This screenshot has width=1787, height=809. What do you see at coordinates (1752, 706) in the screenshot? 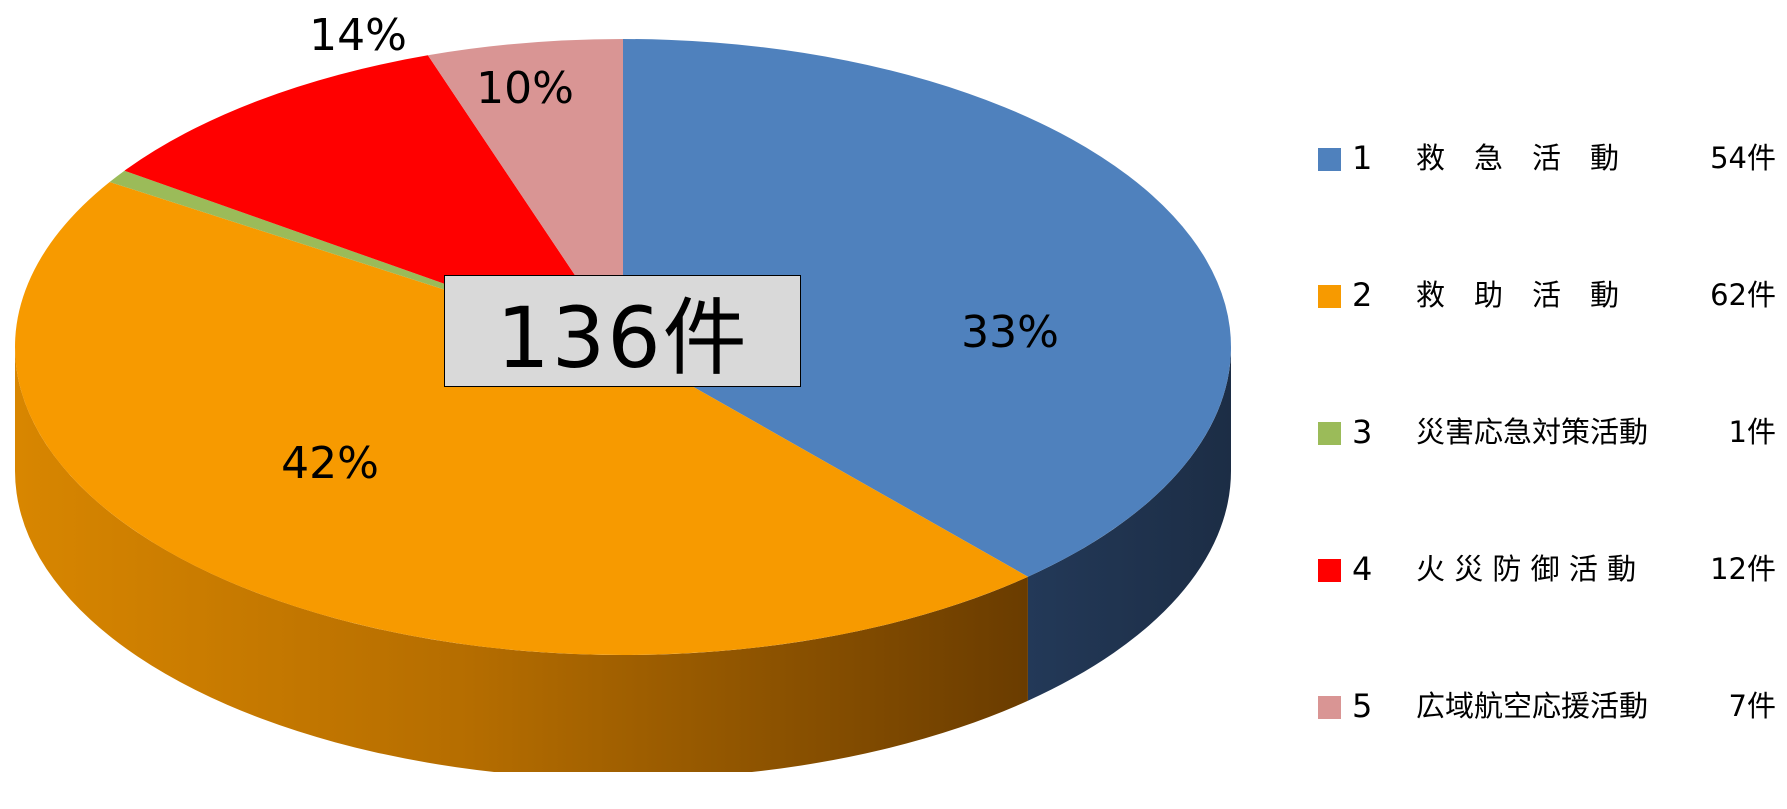
I see `legend-count-5: 7件` at bounding box center [1752, 706].